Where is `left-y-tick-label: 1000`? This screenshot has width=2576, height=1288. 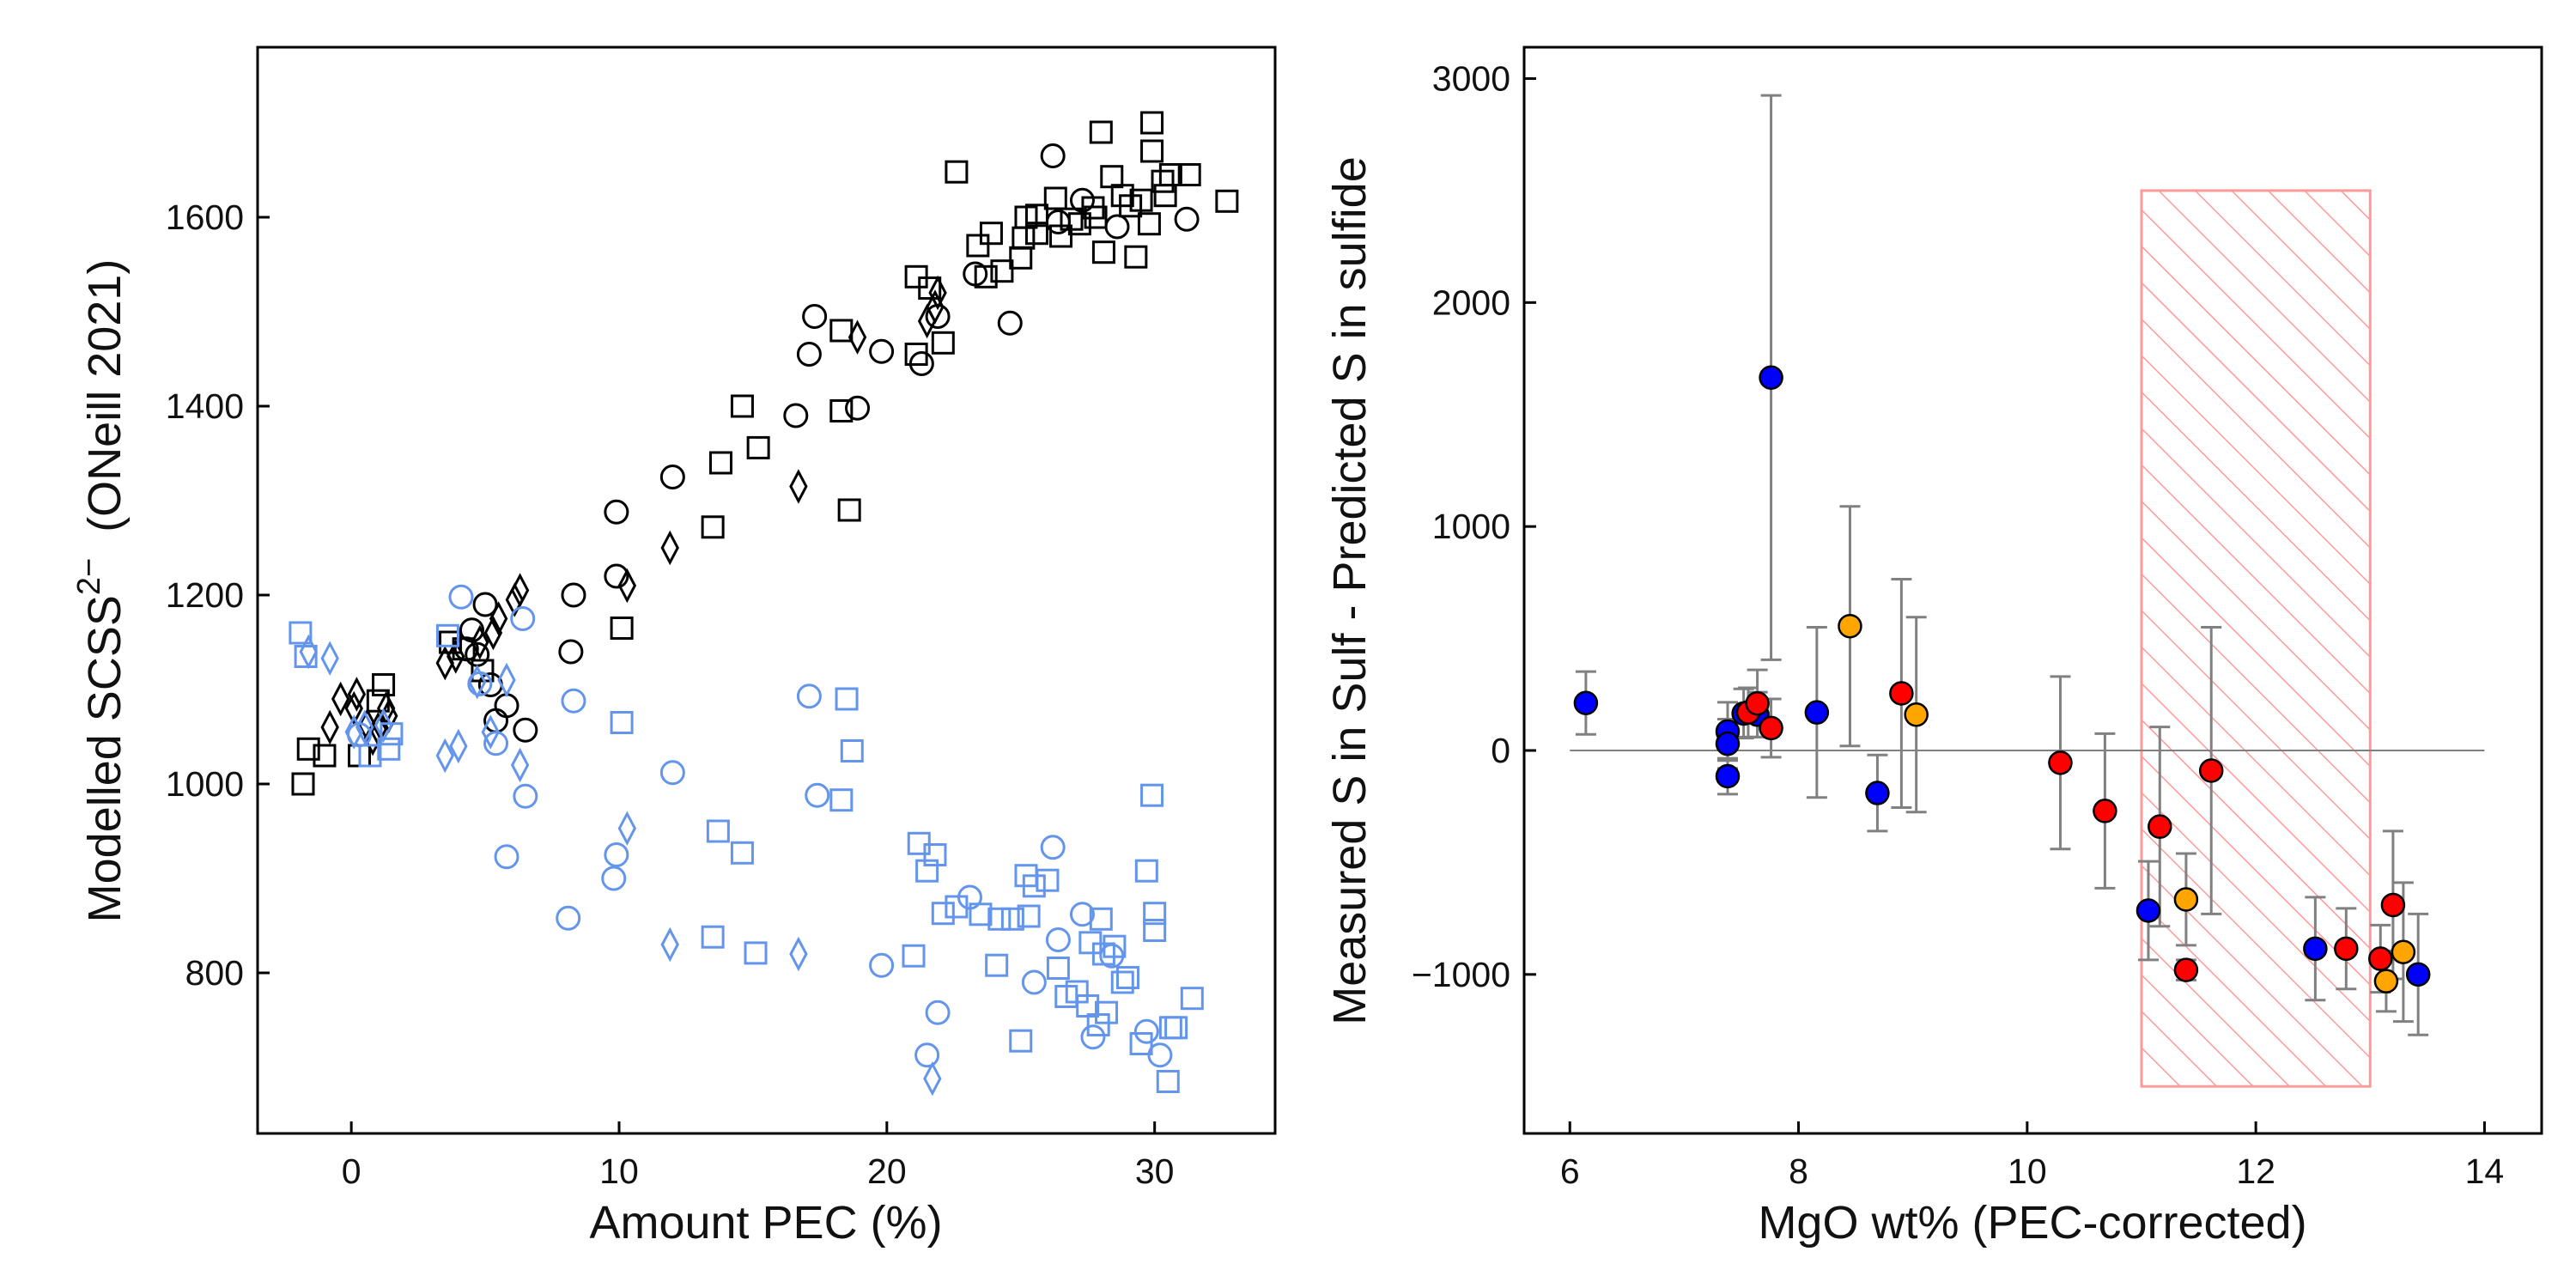
left-y-tick-label: 1000 is located at coordinates (205, 784).